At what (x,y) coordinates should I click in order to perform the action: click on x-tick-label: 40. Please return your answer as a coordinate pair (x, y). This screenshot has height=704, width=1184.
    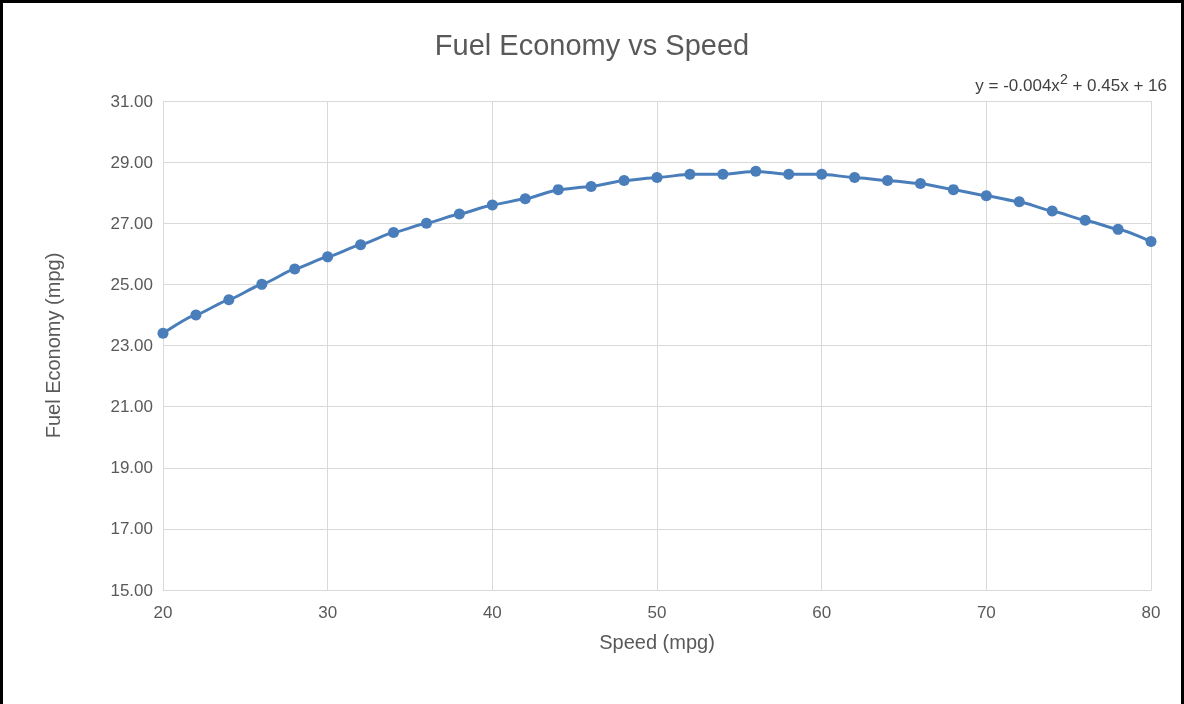
    Looking at the image, I should click on (492, 612).